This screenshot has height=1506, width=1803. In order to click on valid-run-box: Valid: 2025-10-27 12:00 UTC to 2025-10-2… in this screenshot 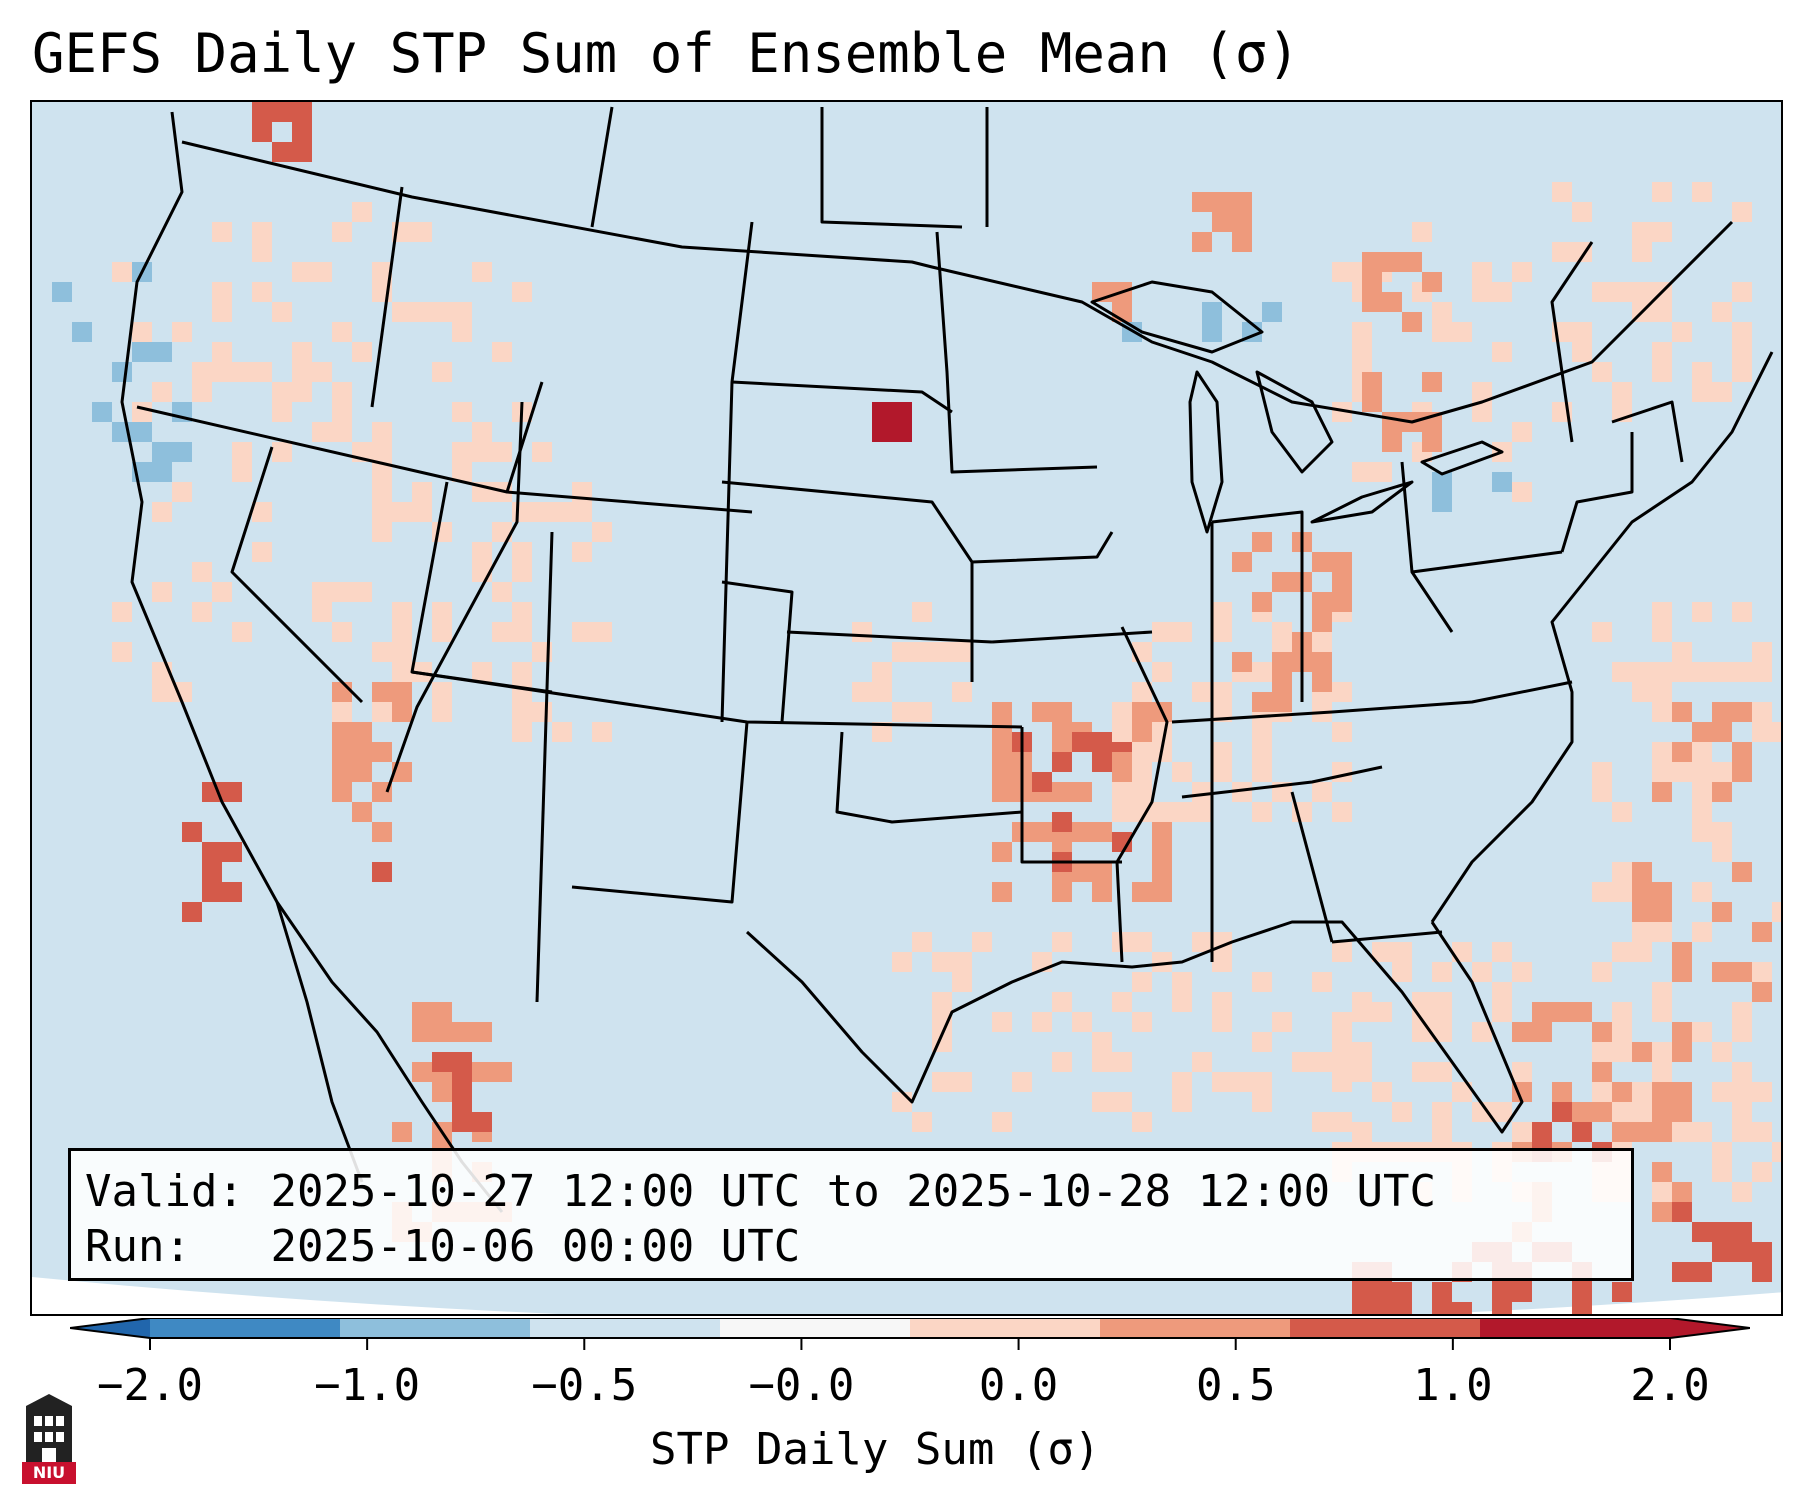, I will do `click(851, 1214)`.